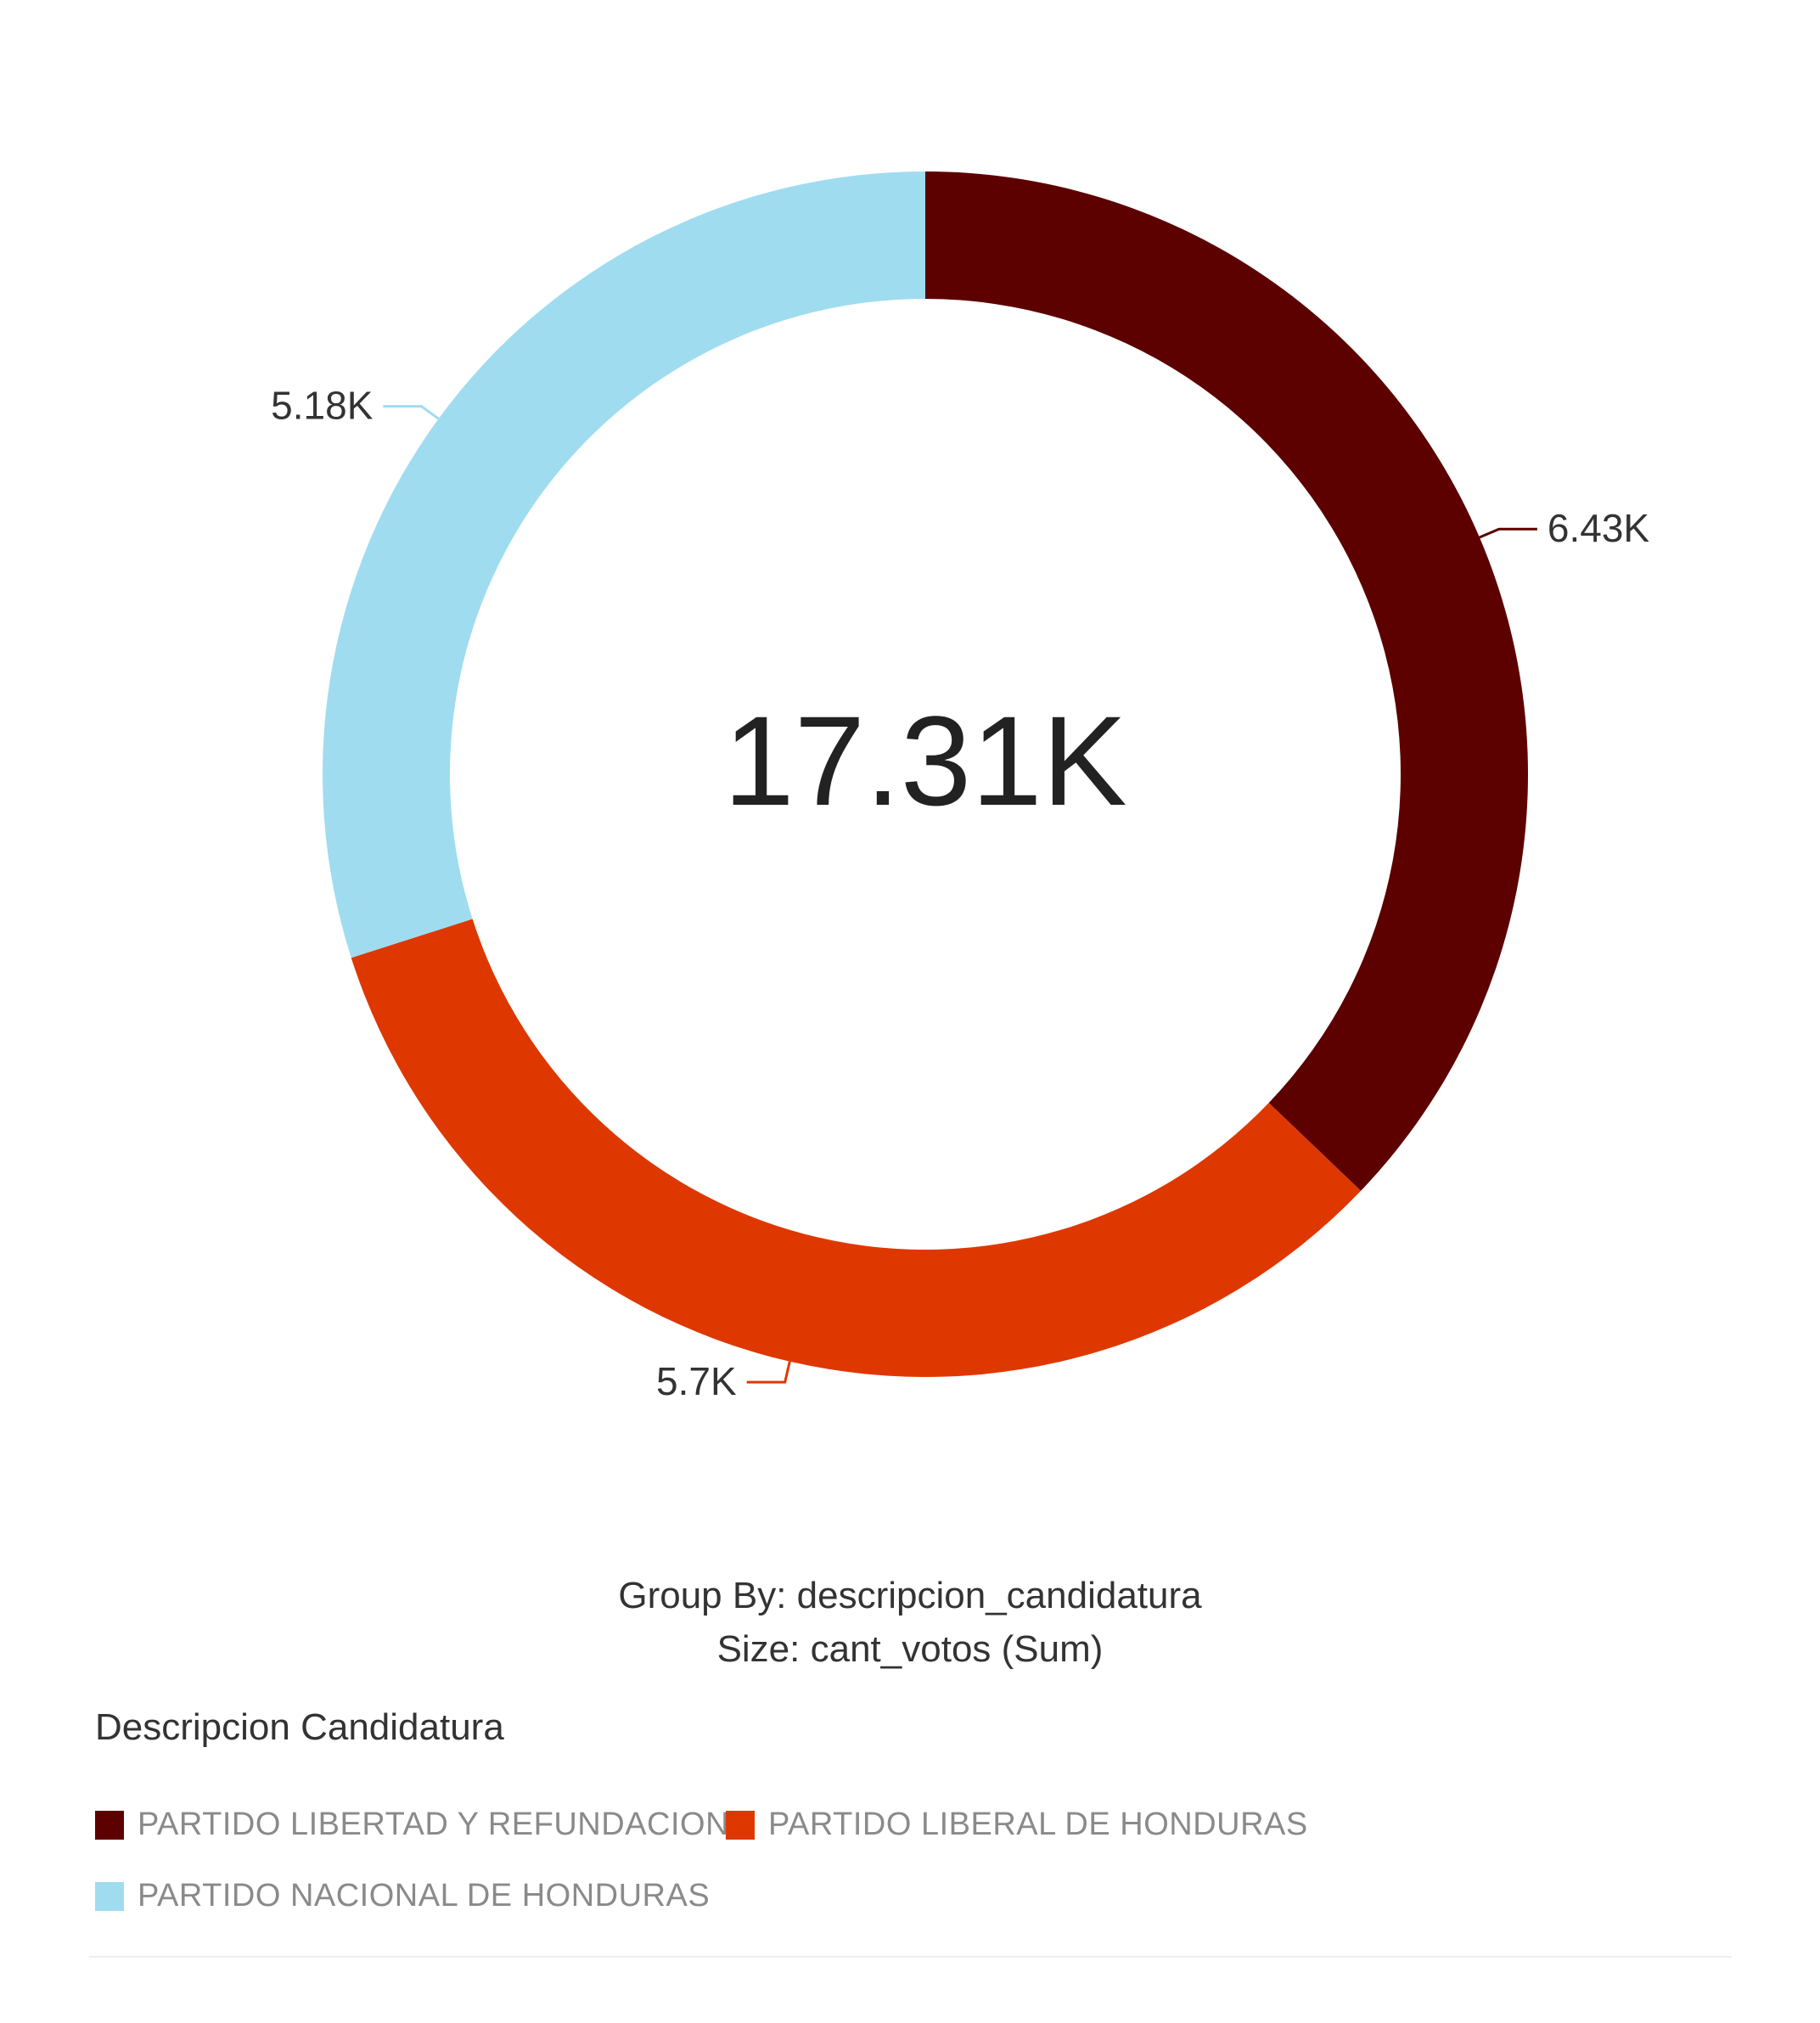  What do you see at coordinates (696, 1381) in the screenshot?
I see `slice-value-label-1: 5.7K` at bounding box center [696, 1381].